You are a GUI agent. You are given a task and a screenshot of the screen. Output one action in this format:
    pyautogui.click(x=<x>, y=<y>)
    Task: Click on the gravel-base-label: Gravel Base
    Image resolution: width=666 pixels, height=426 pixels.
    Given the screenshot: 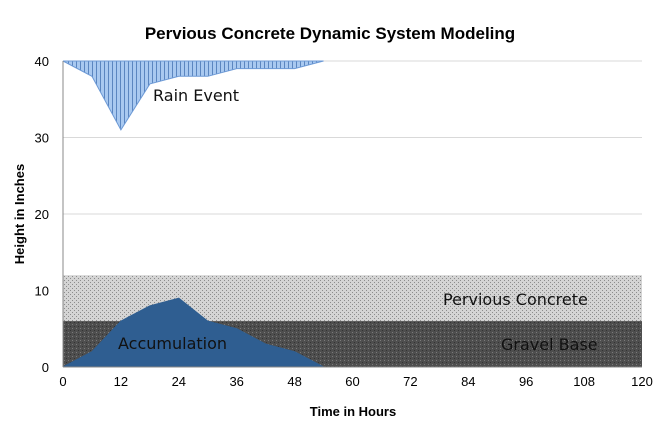 What is the action you would take?
    pyautogui.click(x=549, y=344)
    